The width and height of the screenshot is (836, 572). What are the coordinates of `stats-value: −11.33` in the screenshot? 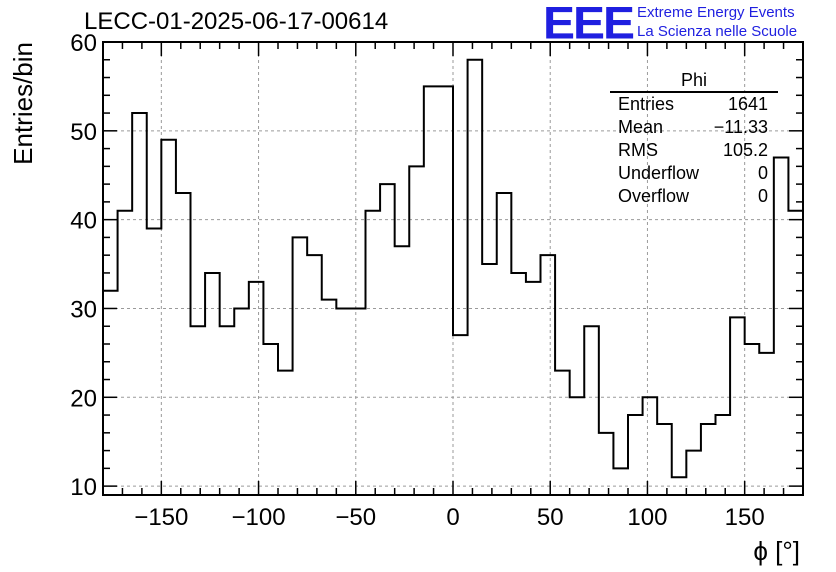 It's located at (740, 127).